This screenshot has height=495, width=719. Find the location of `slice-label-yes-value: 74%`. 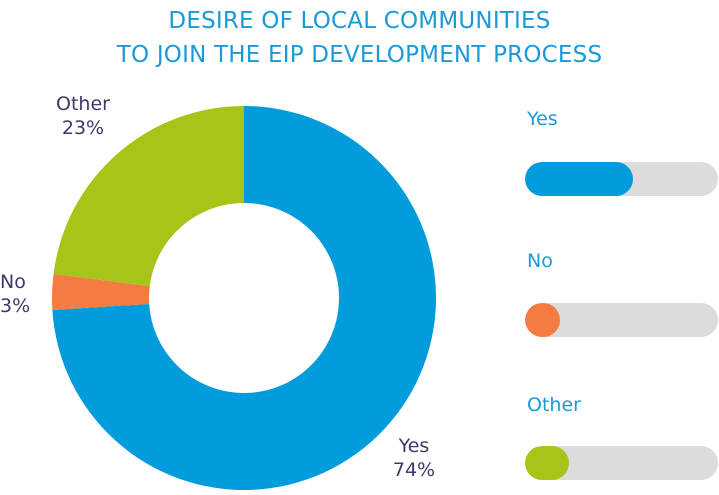

slice-label-yes-value: 74% is located at coordinates (414, 470).